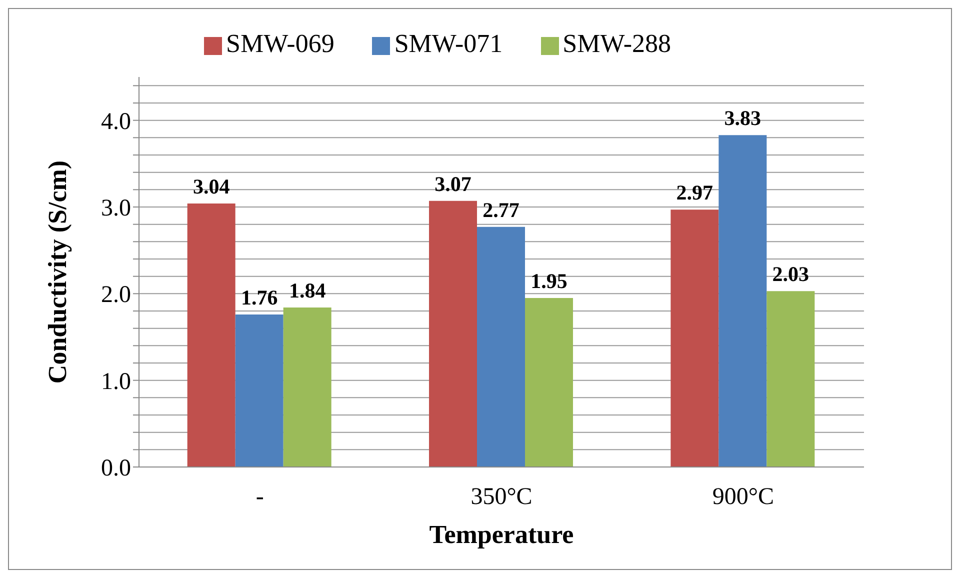  Describe the element at coordinates (260, 497) in the screenshot. I see `x-tick-label: -` at that location.